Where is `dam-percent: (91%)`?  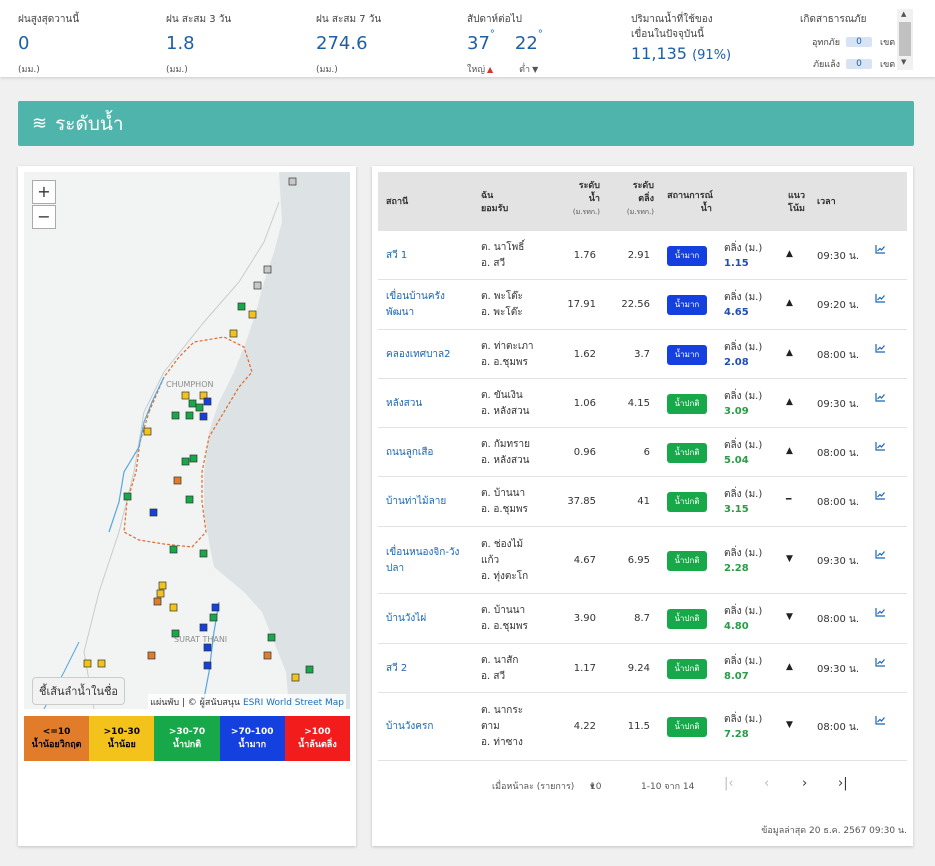
dam-percent: (91%) is located at coordinates (712, 55).